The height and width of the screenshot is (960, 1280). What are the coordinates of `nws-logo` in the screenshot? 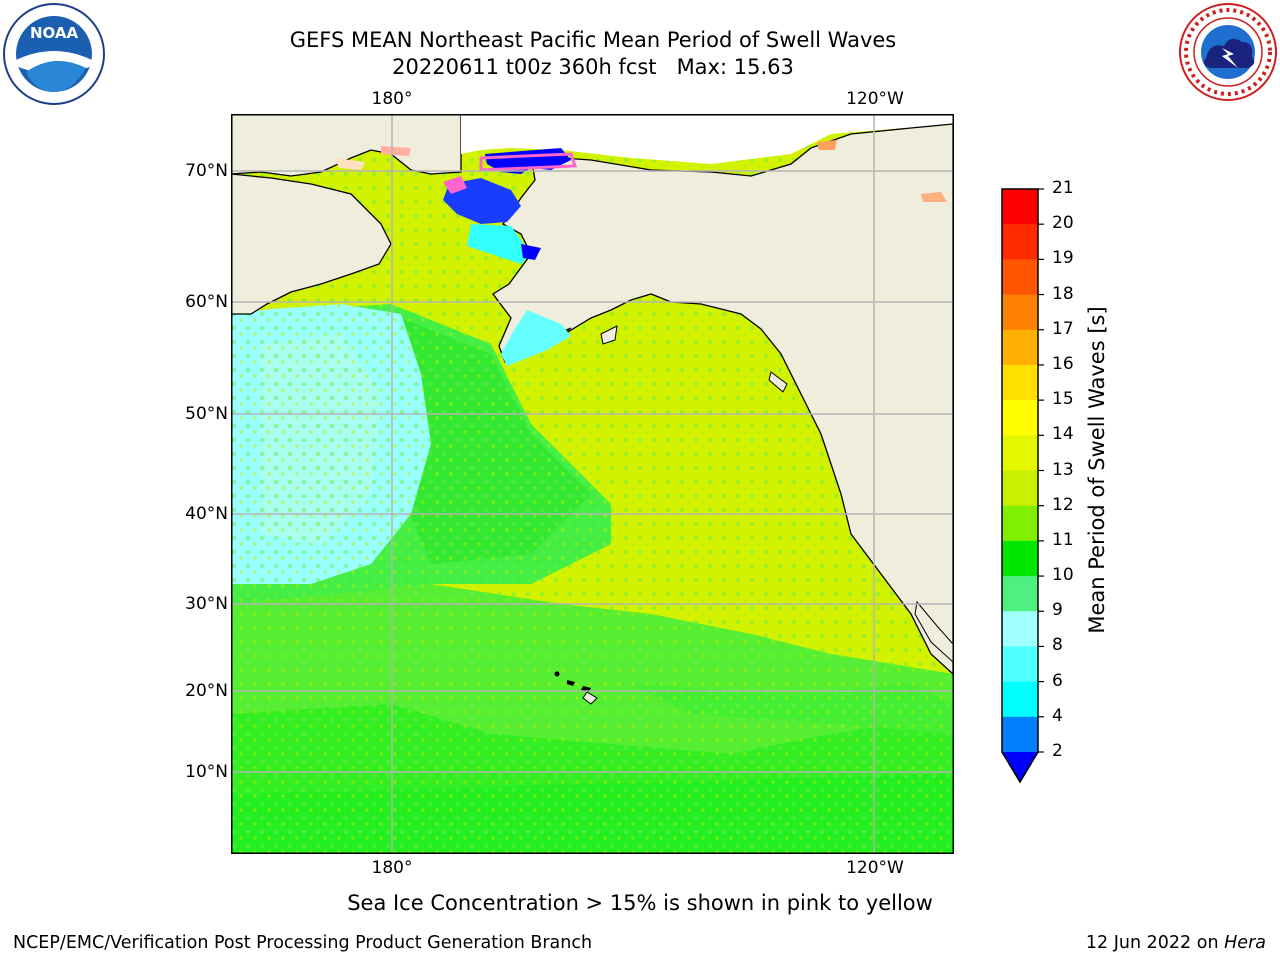 It's located at (1228, 52).